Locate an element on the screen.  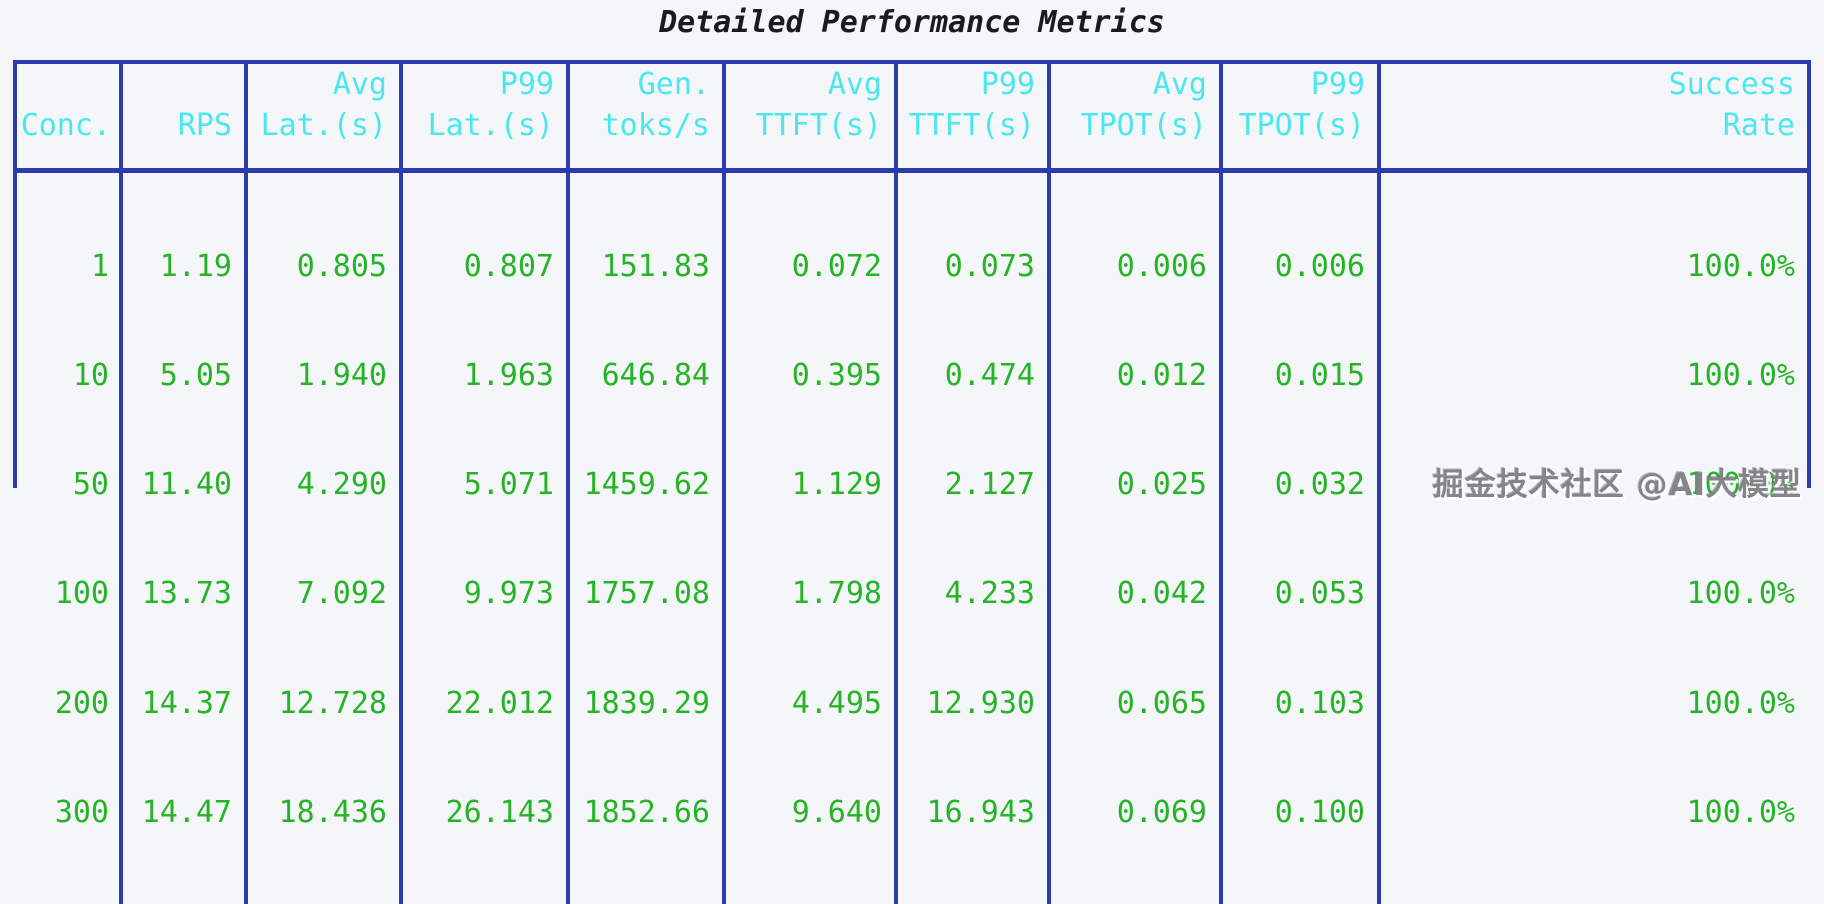
cell-value: 151.83 is located at coordinates (655, 266).